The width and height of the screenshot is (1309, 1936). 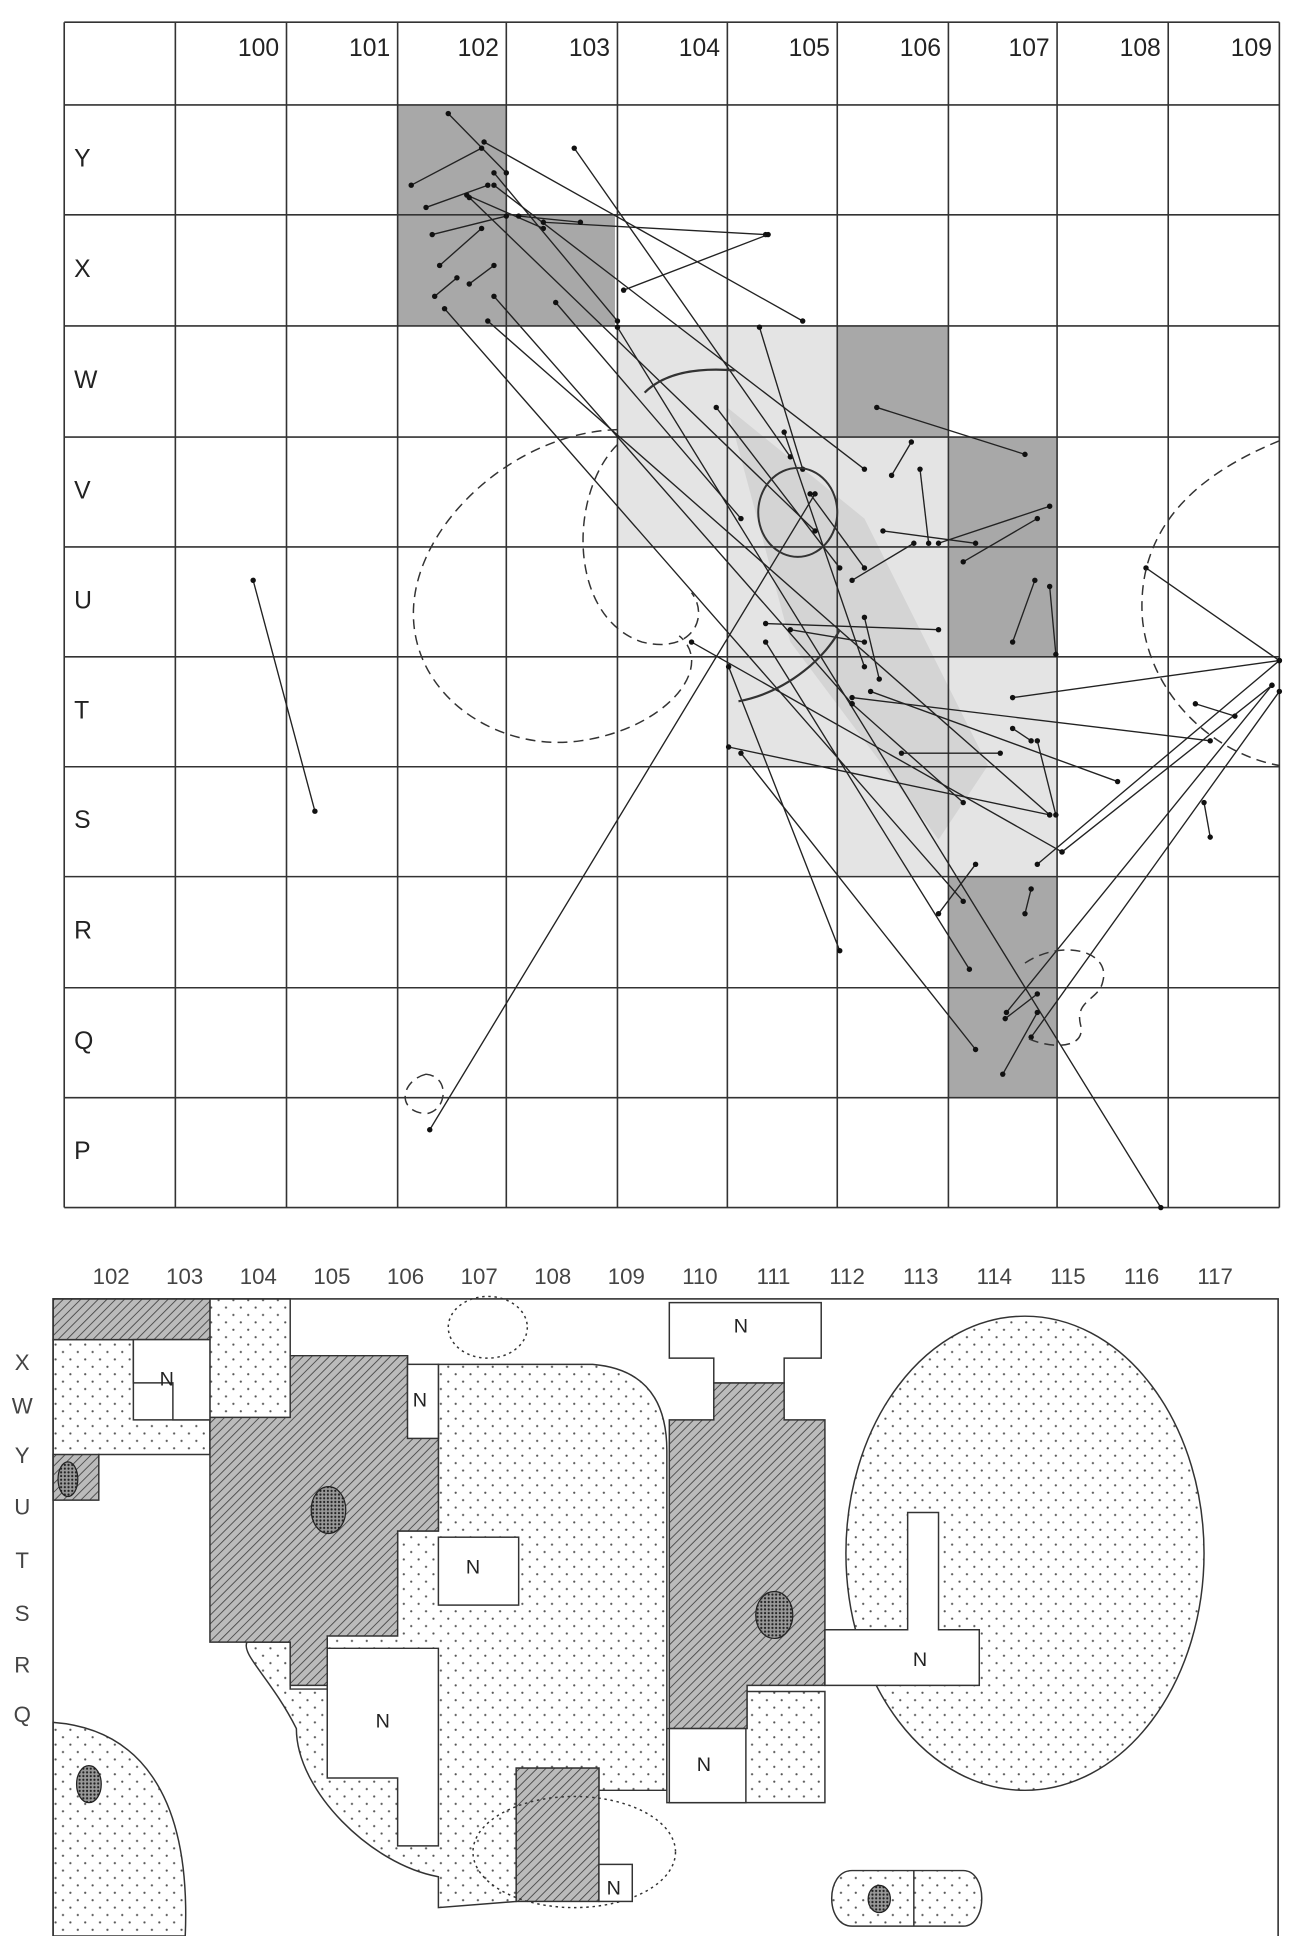 What do you see at coordinates (82, 491) in the screenshot?
I see `row-label: V` at bounding box center [82, 491].